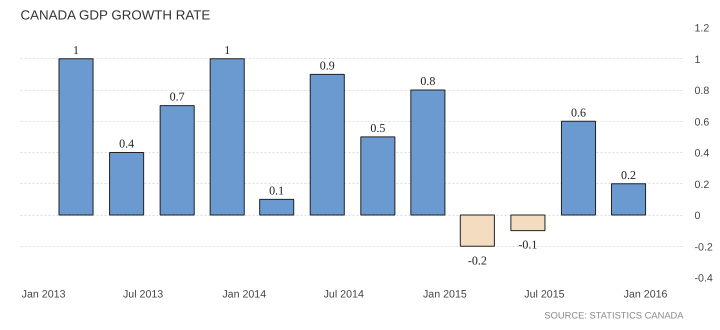 The image size is (720, 330). I want to click on x-tick-label: Jul 2014, so click(344, 294).